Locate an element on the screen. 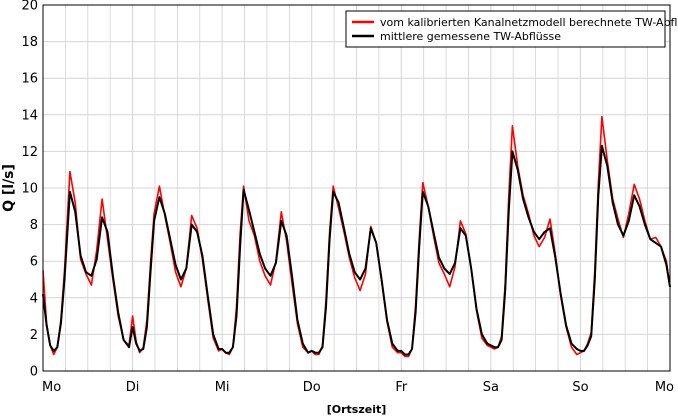 Image resolution: width=678 pixels, height=418 pixels. x-axis-label: [Ortszeit] is located at coordinates (357, 409).